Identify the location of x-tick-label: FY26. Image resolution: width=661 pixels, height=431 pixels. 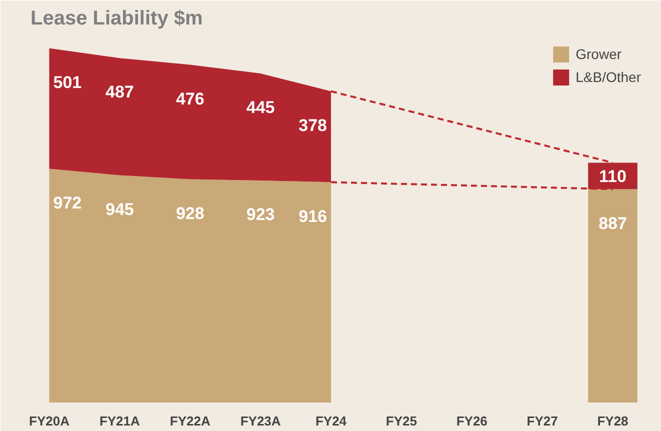
(472, 421).